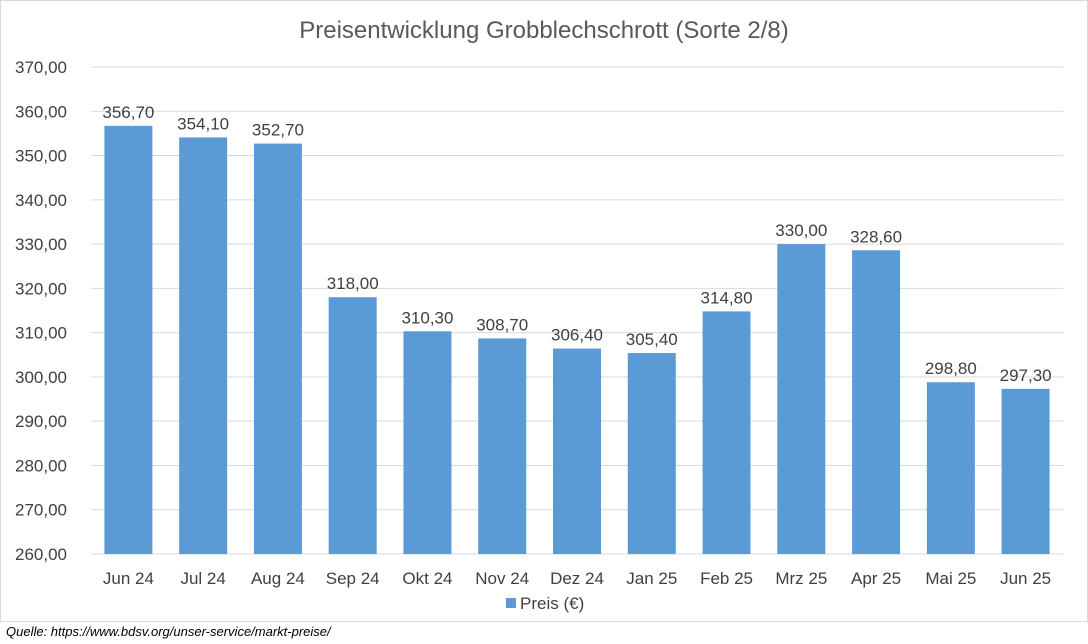 The height and width of the screenshot is (644, 1088). Describe the element at coordinates (652, 339) in the screenshot. I see `data-label: 305,40` at that location.